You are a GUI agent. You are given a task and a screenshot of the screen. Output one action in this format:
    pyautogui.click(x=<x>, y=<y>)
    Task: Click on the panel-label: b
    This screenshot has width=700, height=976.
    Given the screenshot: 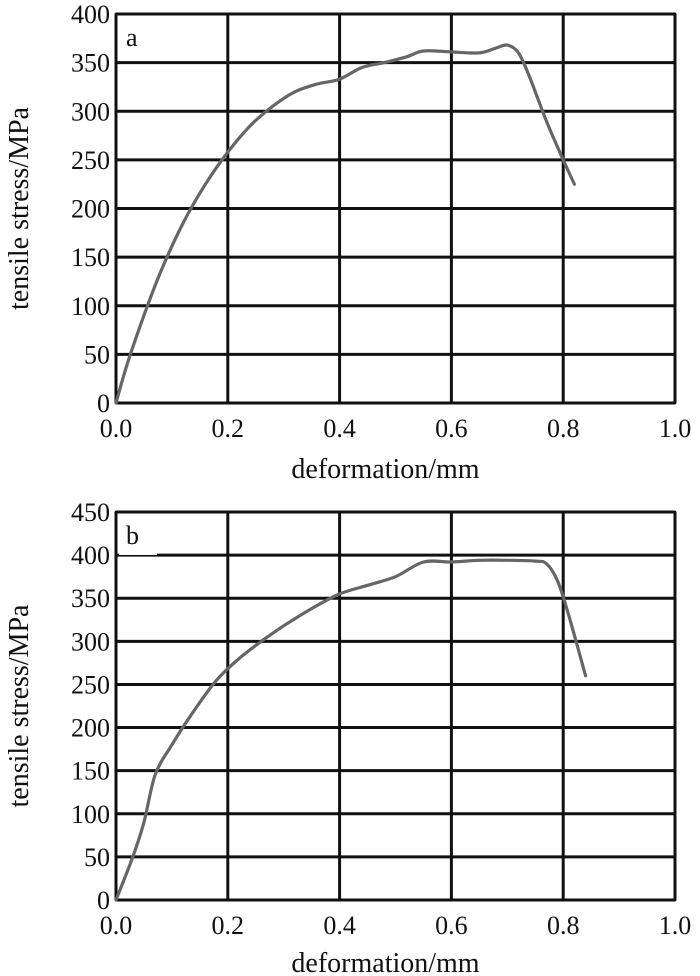 What is the action you would take?
    pyautogui.click(x=132, y=535)
    